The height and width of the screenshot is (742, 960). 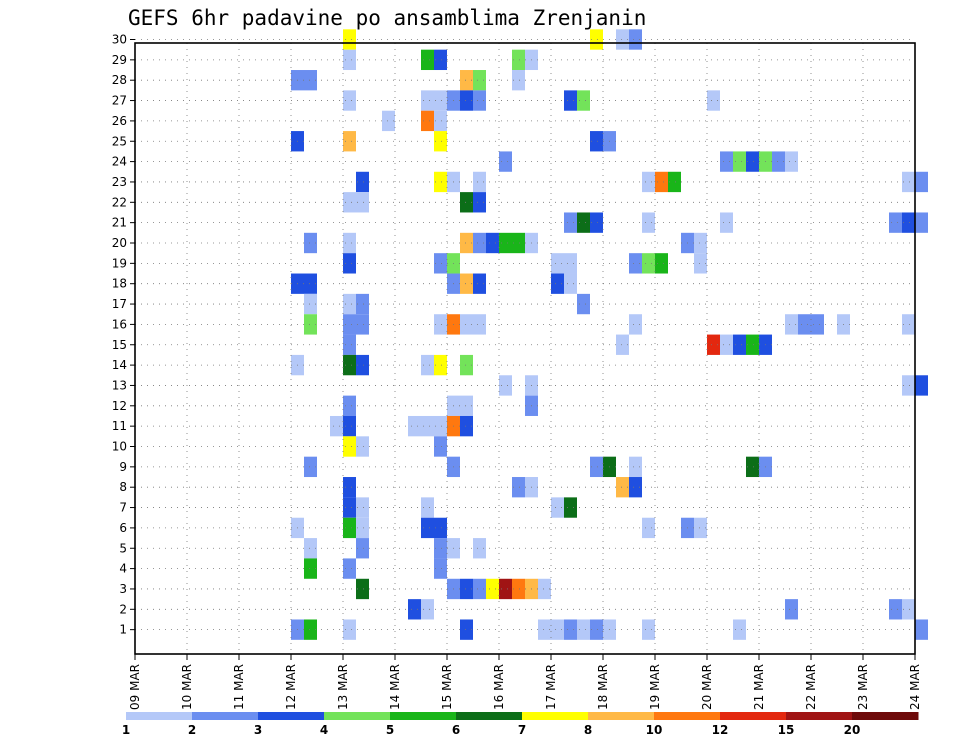 What do you see at coordinates (187, 687) in the screenshot?
I see `x-tick-label: 10 MAR` at bounding box center [187, 687].